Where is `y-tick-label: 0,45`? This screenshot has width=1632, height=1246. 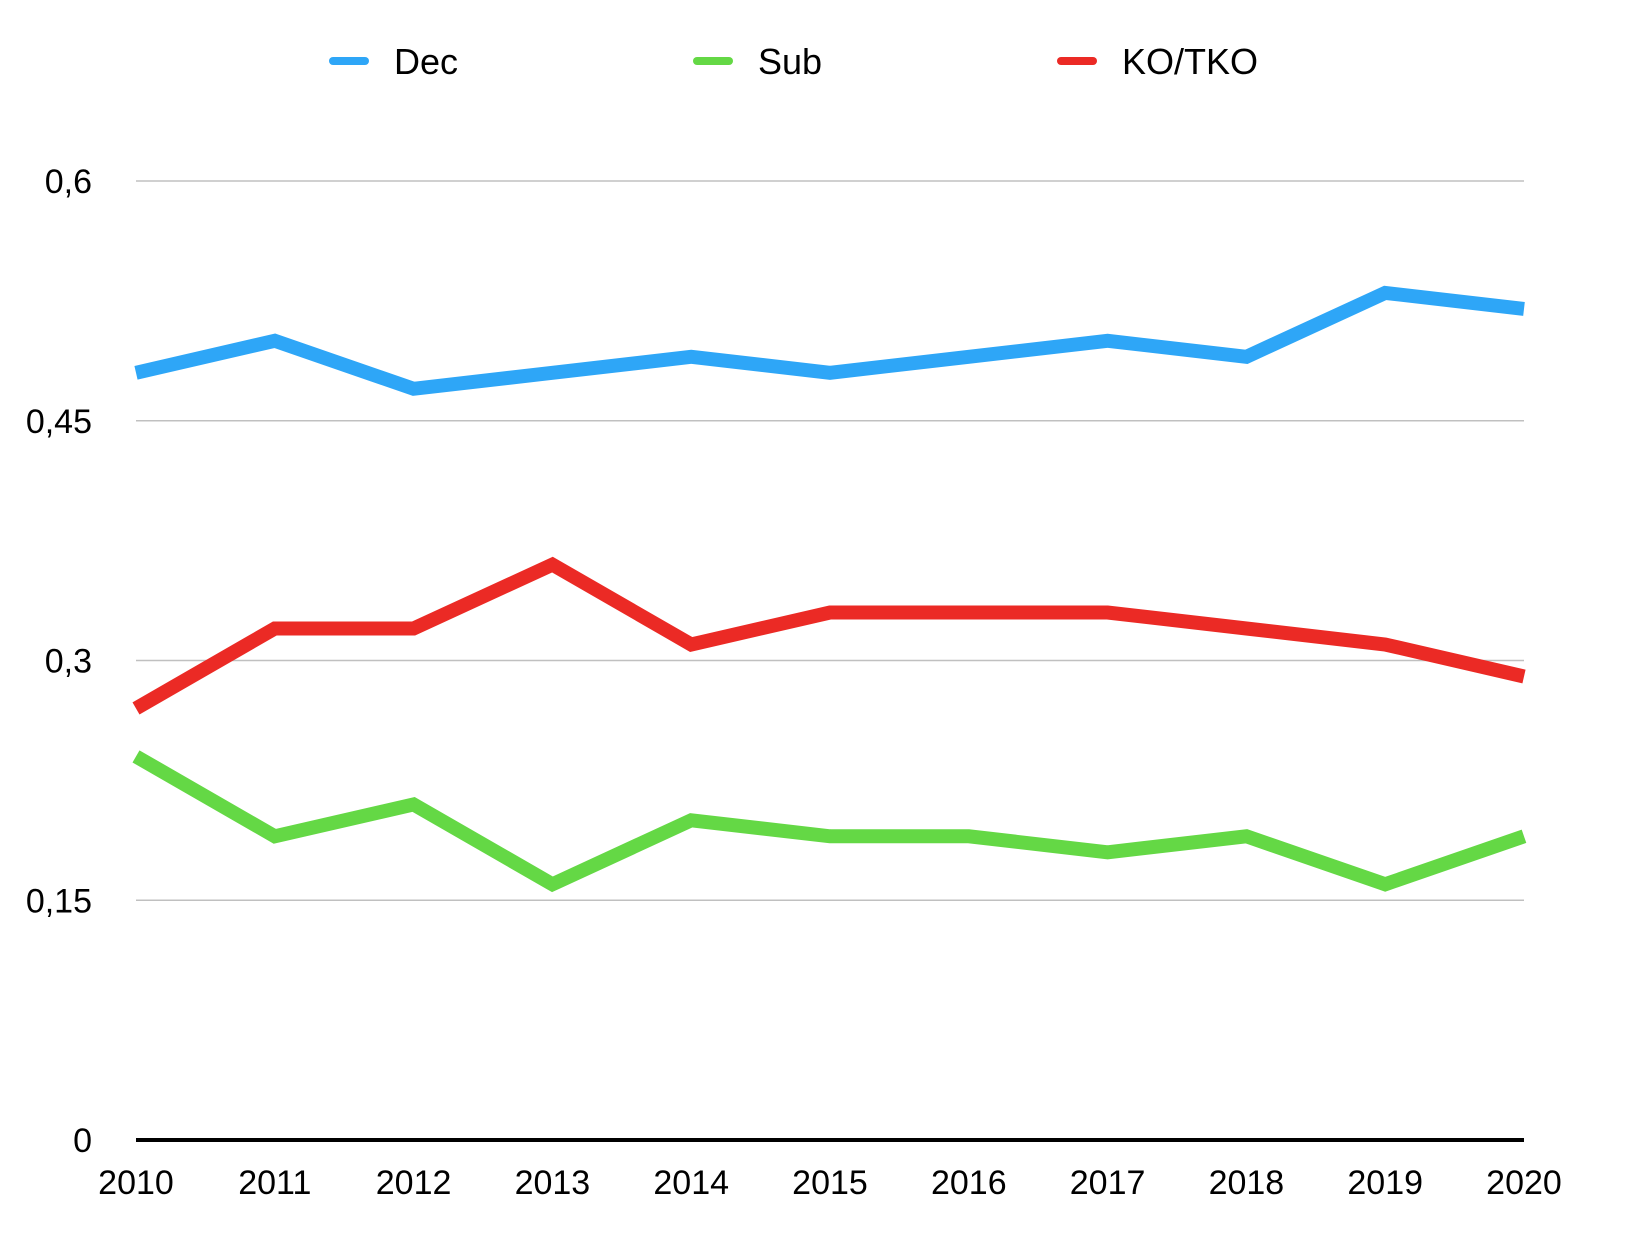 y-tick-label: 0,45 is located at coordinates (59, 422).